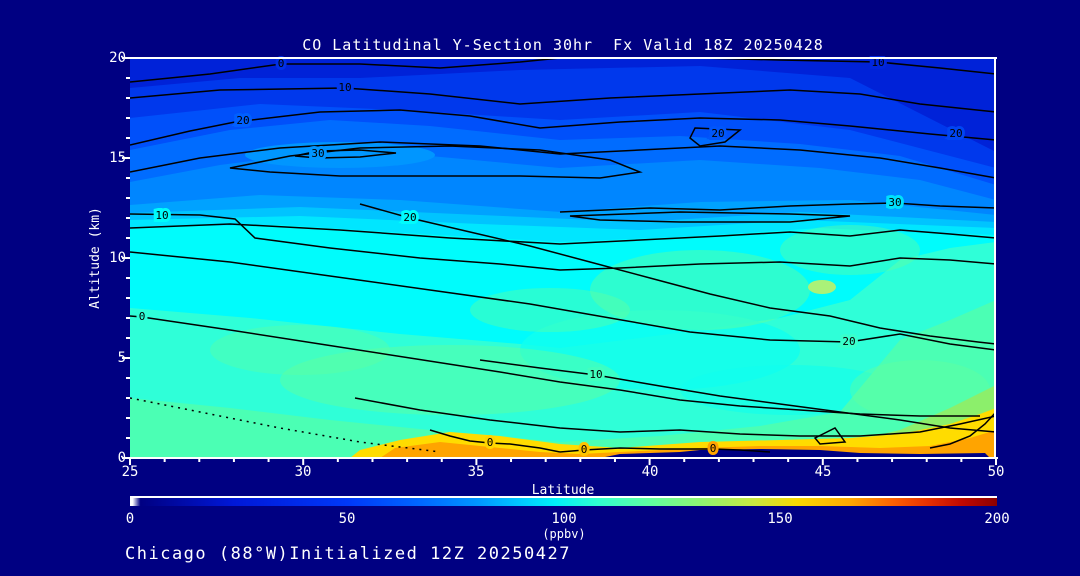  What do you see at coordinates (130, 519) in the screenshot?
I see `colorbar-tick-label: 0` at bounding box center [130, 519].